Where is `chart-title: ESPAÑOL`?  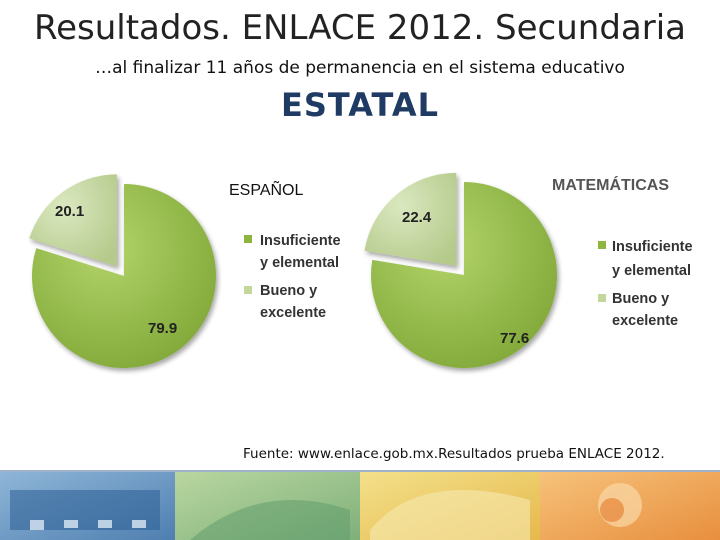
chart-title: ESPAÑOL is located at coordinates (266, 189).